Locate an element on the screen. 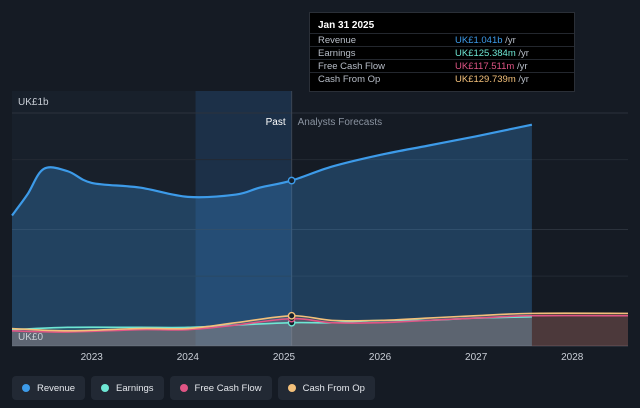  legend-item-earnings: Earnings is located at coordinates (127, 388).